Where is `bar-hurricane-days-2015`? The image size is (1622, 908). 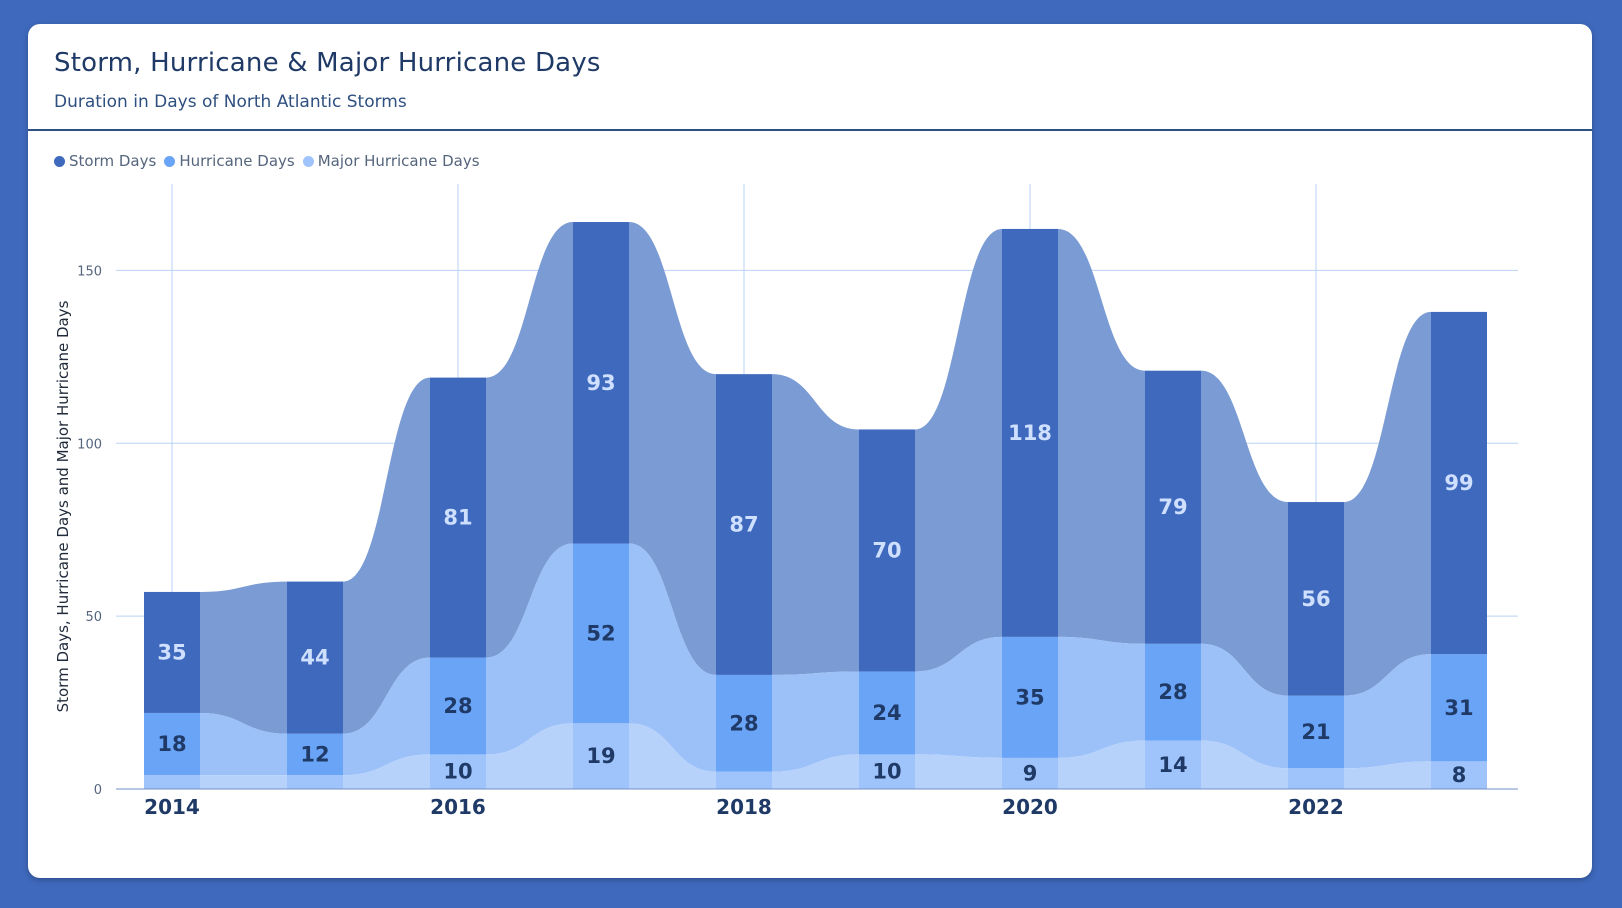 bar-hurricane-days-2015 is located at coordinates (315, 754).